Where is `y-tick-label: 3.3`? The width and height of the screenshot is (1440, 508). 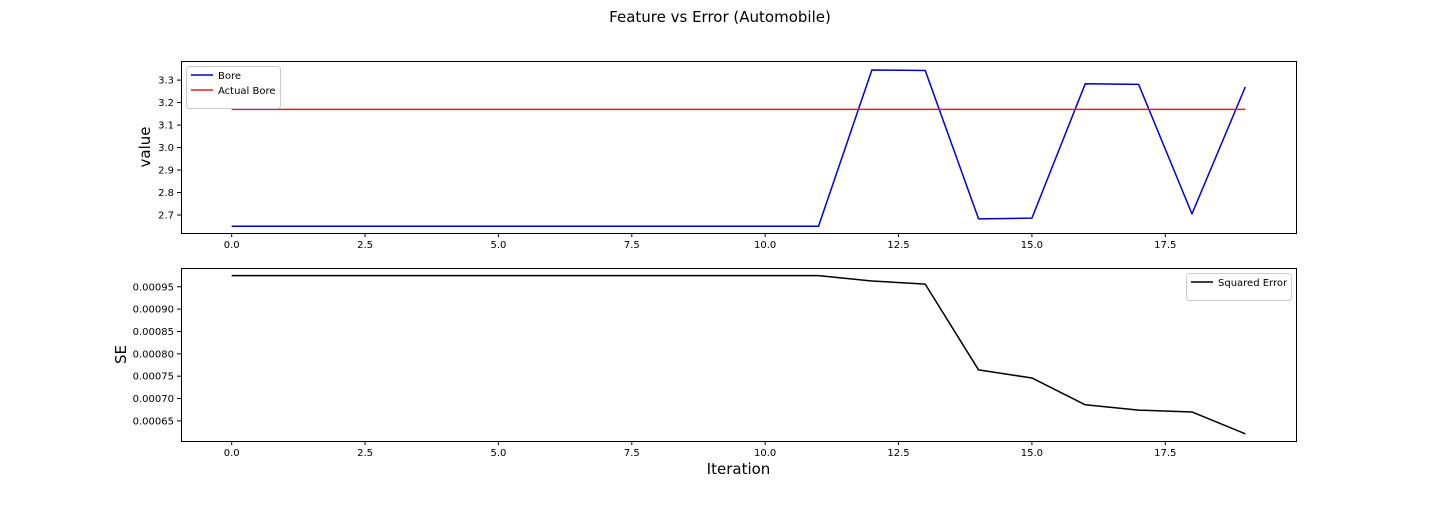
y-tick-label: 3.3 is located at coordinates (166, 81).